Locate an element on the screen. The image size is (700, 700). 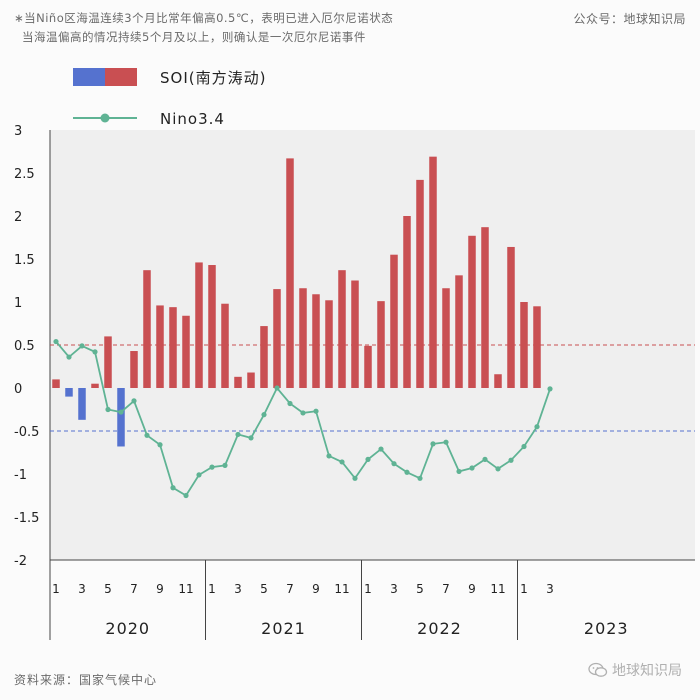
y-tick-label: 0 is located at coordinates (18, 389).